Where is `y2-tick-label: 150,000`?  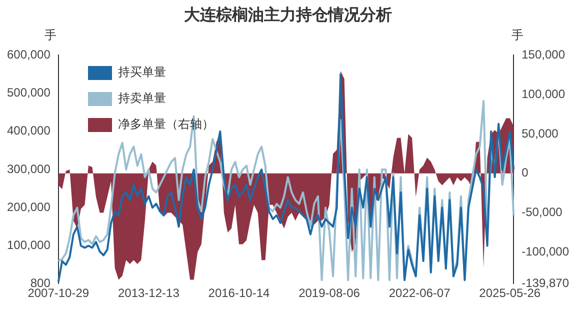
y2-tick-label: 150,000 is located at coordinates (544, 55).